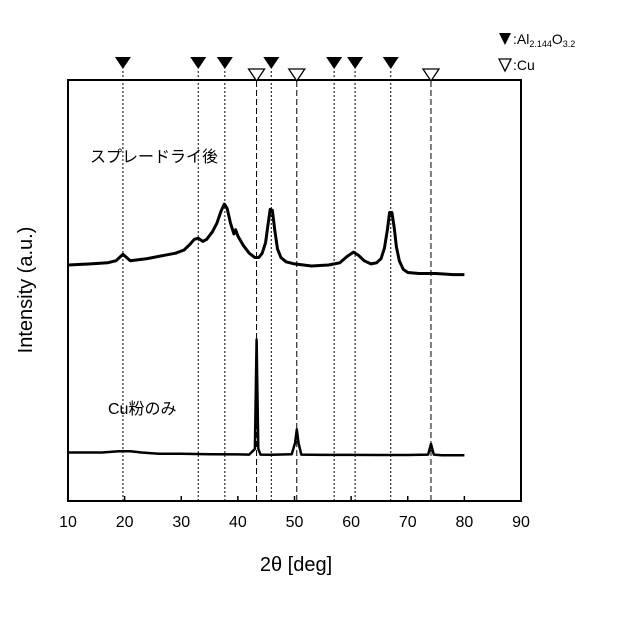 The height and width of the screenshot is (640, 640). I want to click on legend-al2o3-label: :Al2.144O3.2, so click(544, 40).